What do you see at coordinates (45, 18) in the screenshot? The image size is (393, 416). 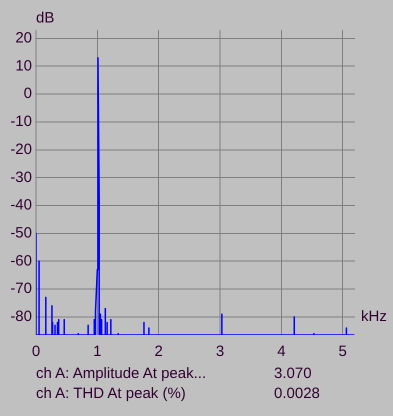 I see `y-axis-title: dB` at bounding box center [45, 18].